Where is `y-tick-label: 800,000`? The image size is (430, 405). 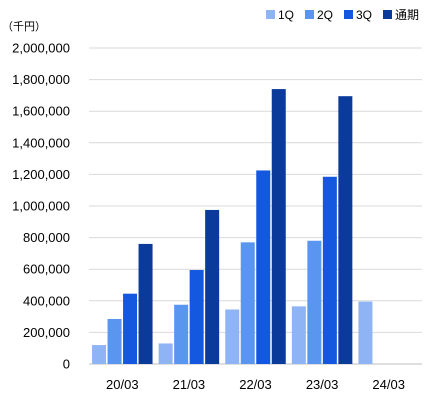
y-tick-label: 800,000 is located at coordinates (46, 237).